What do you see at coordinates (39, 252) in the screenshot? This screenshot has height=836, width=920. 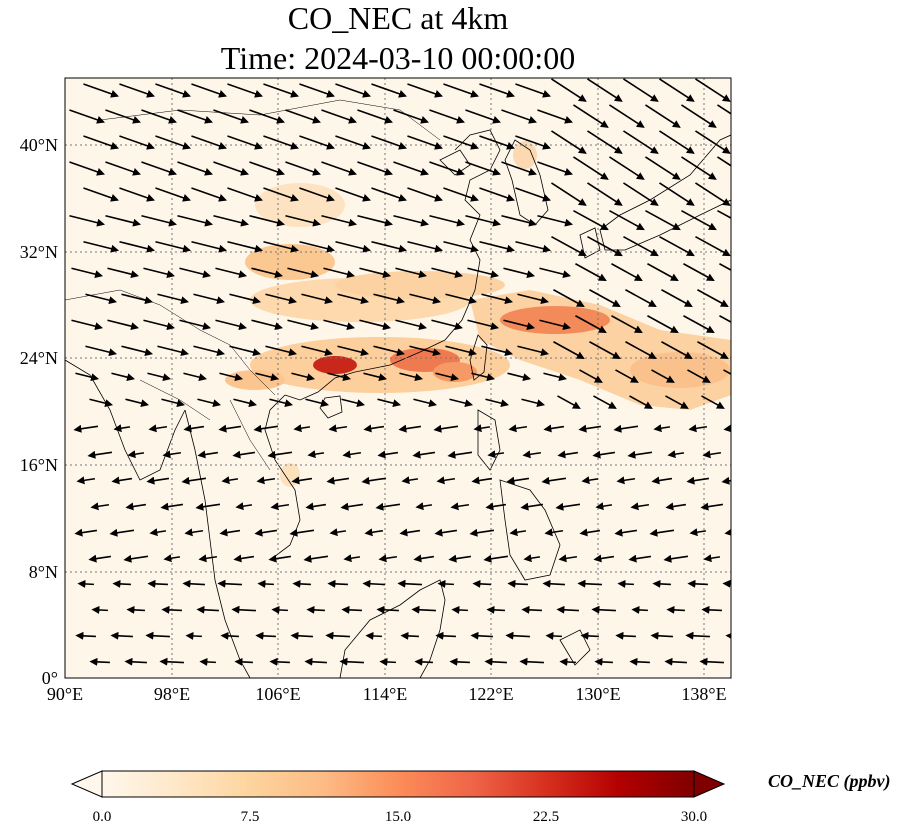 I see `y-tick-label: 32°N` at bounding box center [39, 252].